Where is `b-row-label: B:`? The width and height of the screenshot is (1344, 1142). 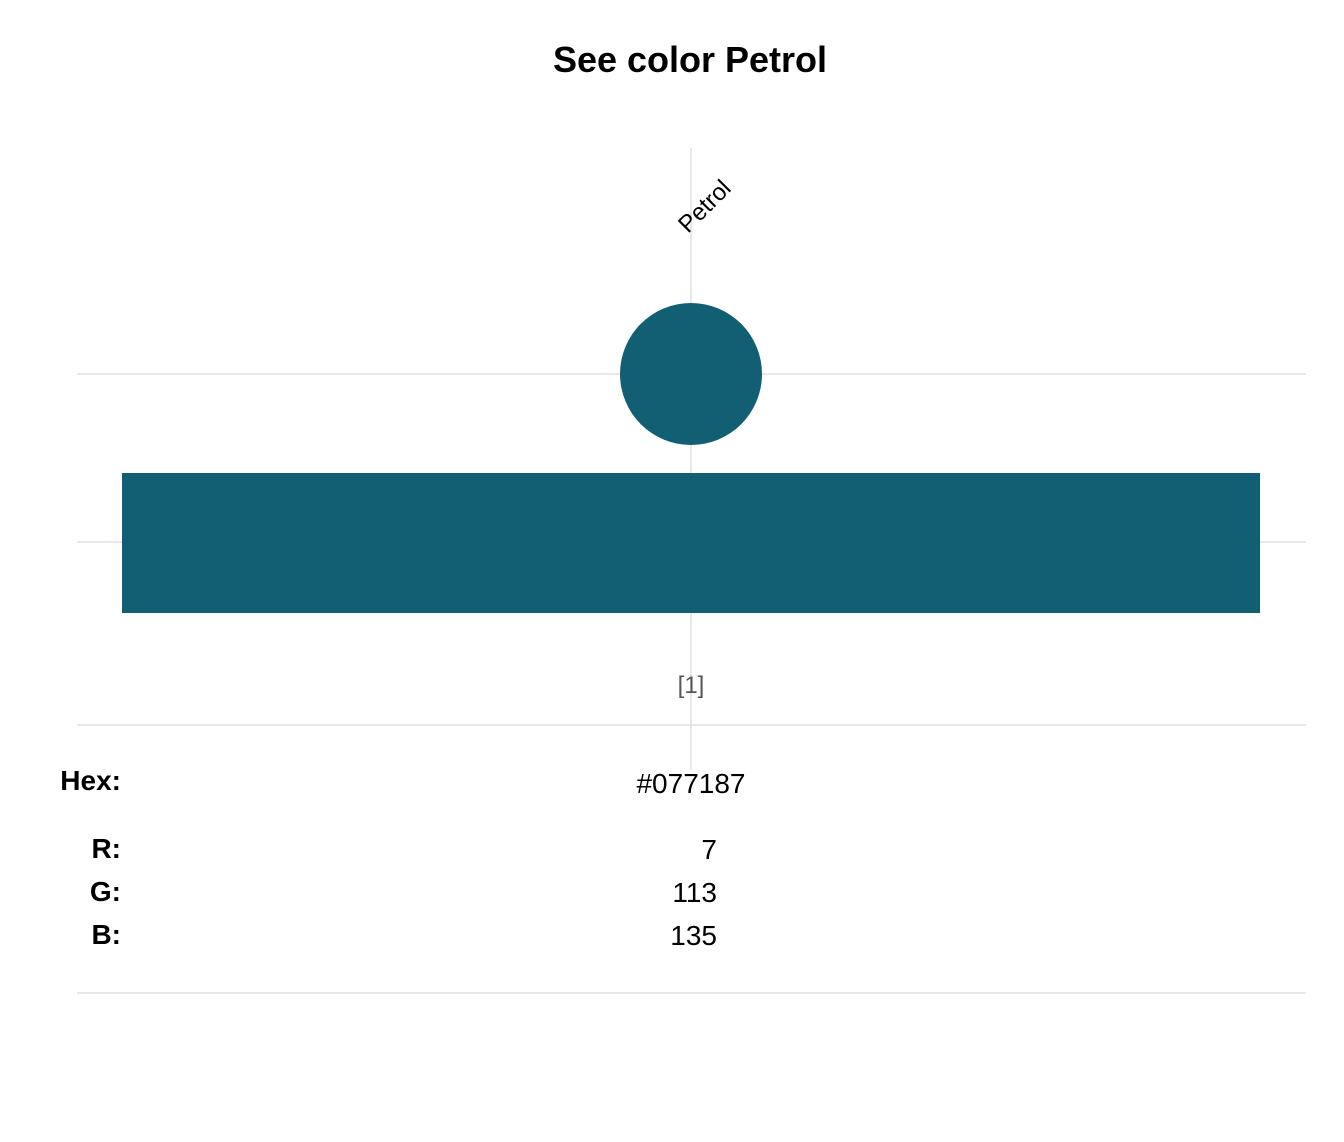
b-row-label: B: is located at coordinates (106, 934).